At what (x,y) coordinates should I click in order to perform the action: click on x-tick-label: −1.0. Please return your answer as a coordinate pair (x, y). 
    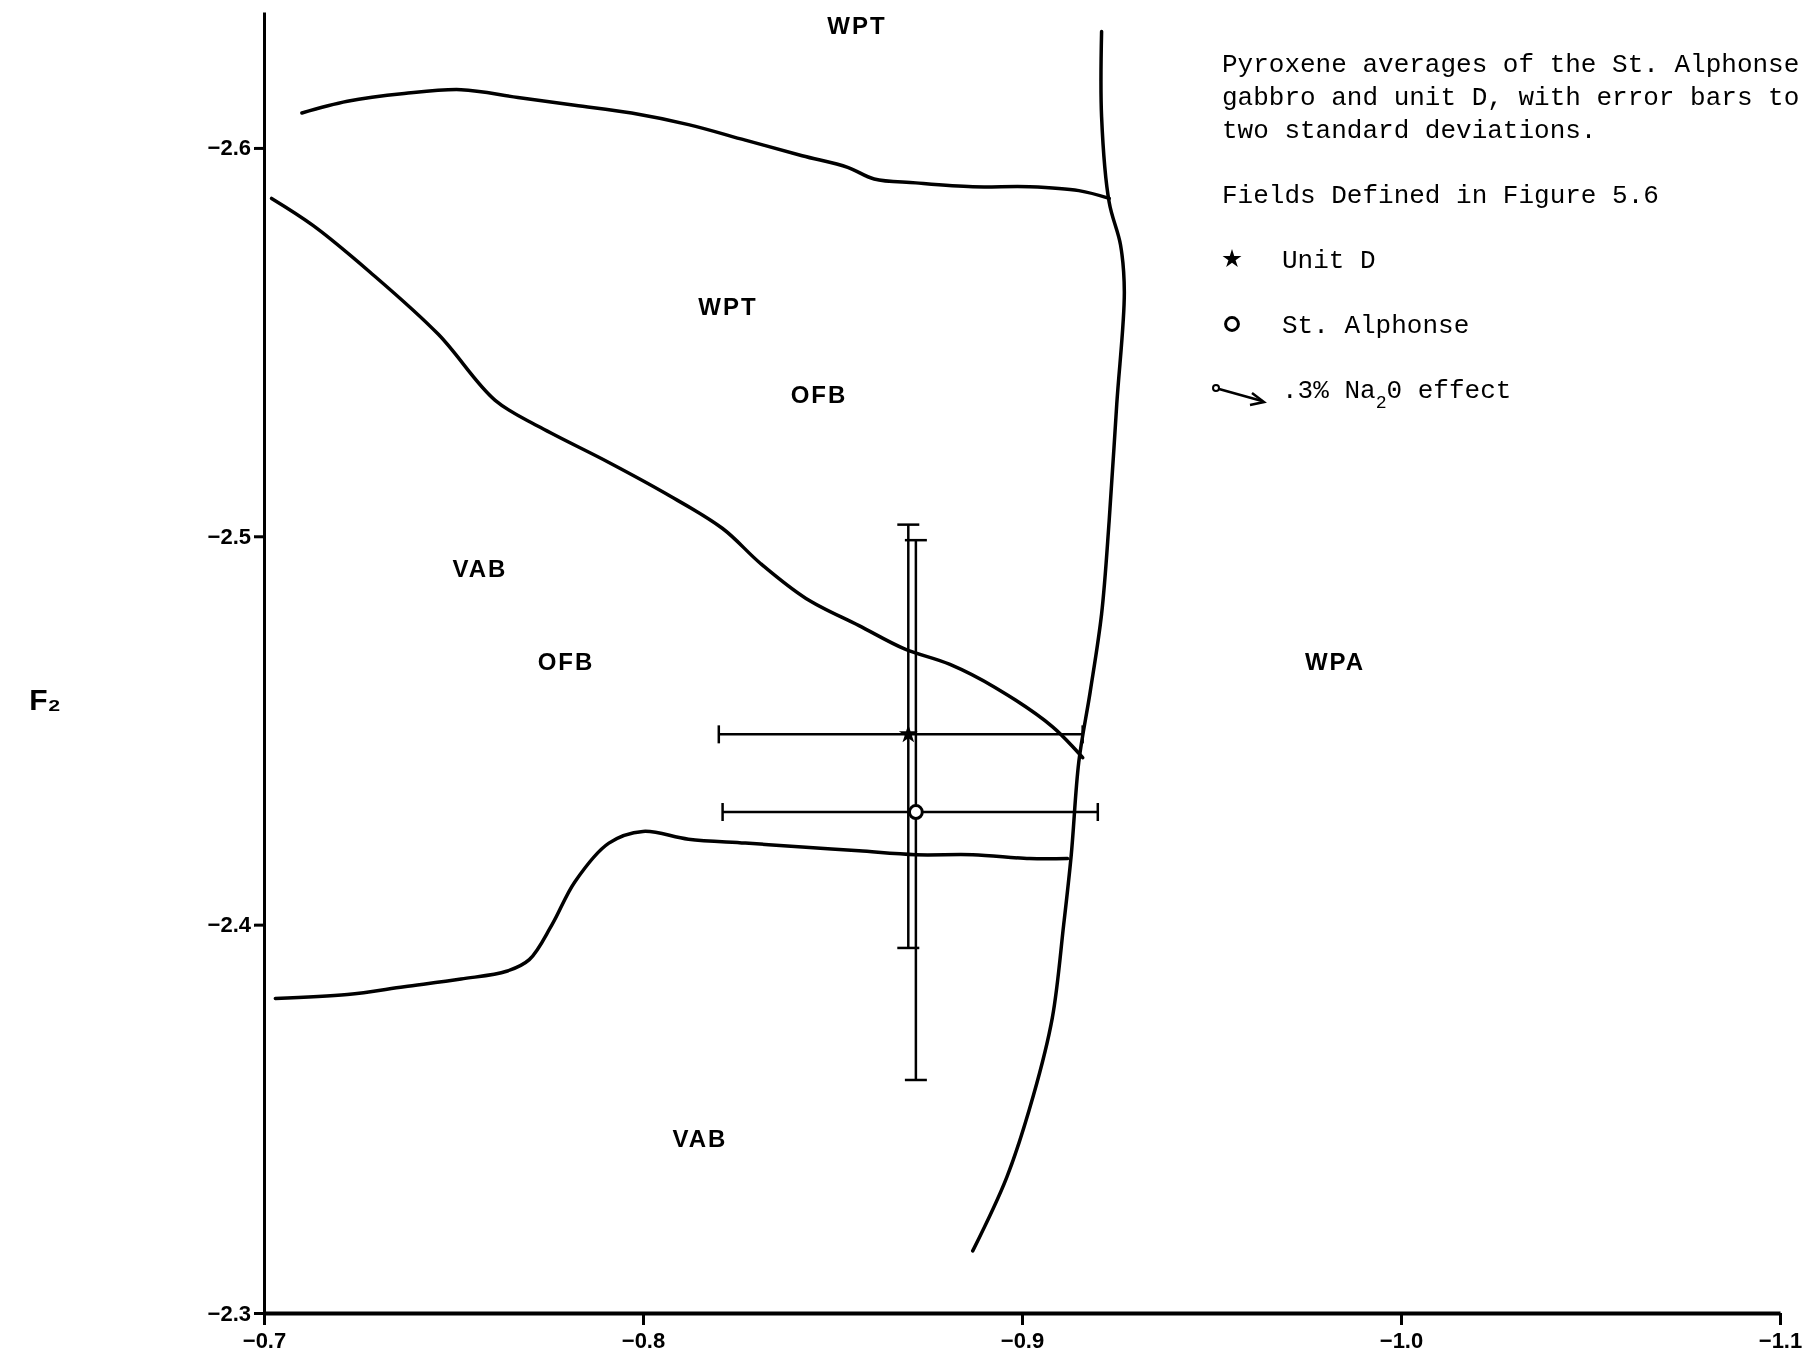
    Looking at the image, I should click on (1401, 1340).